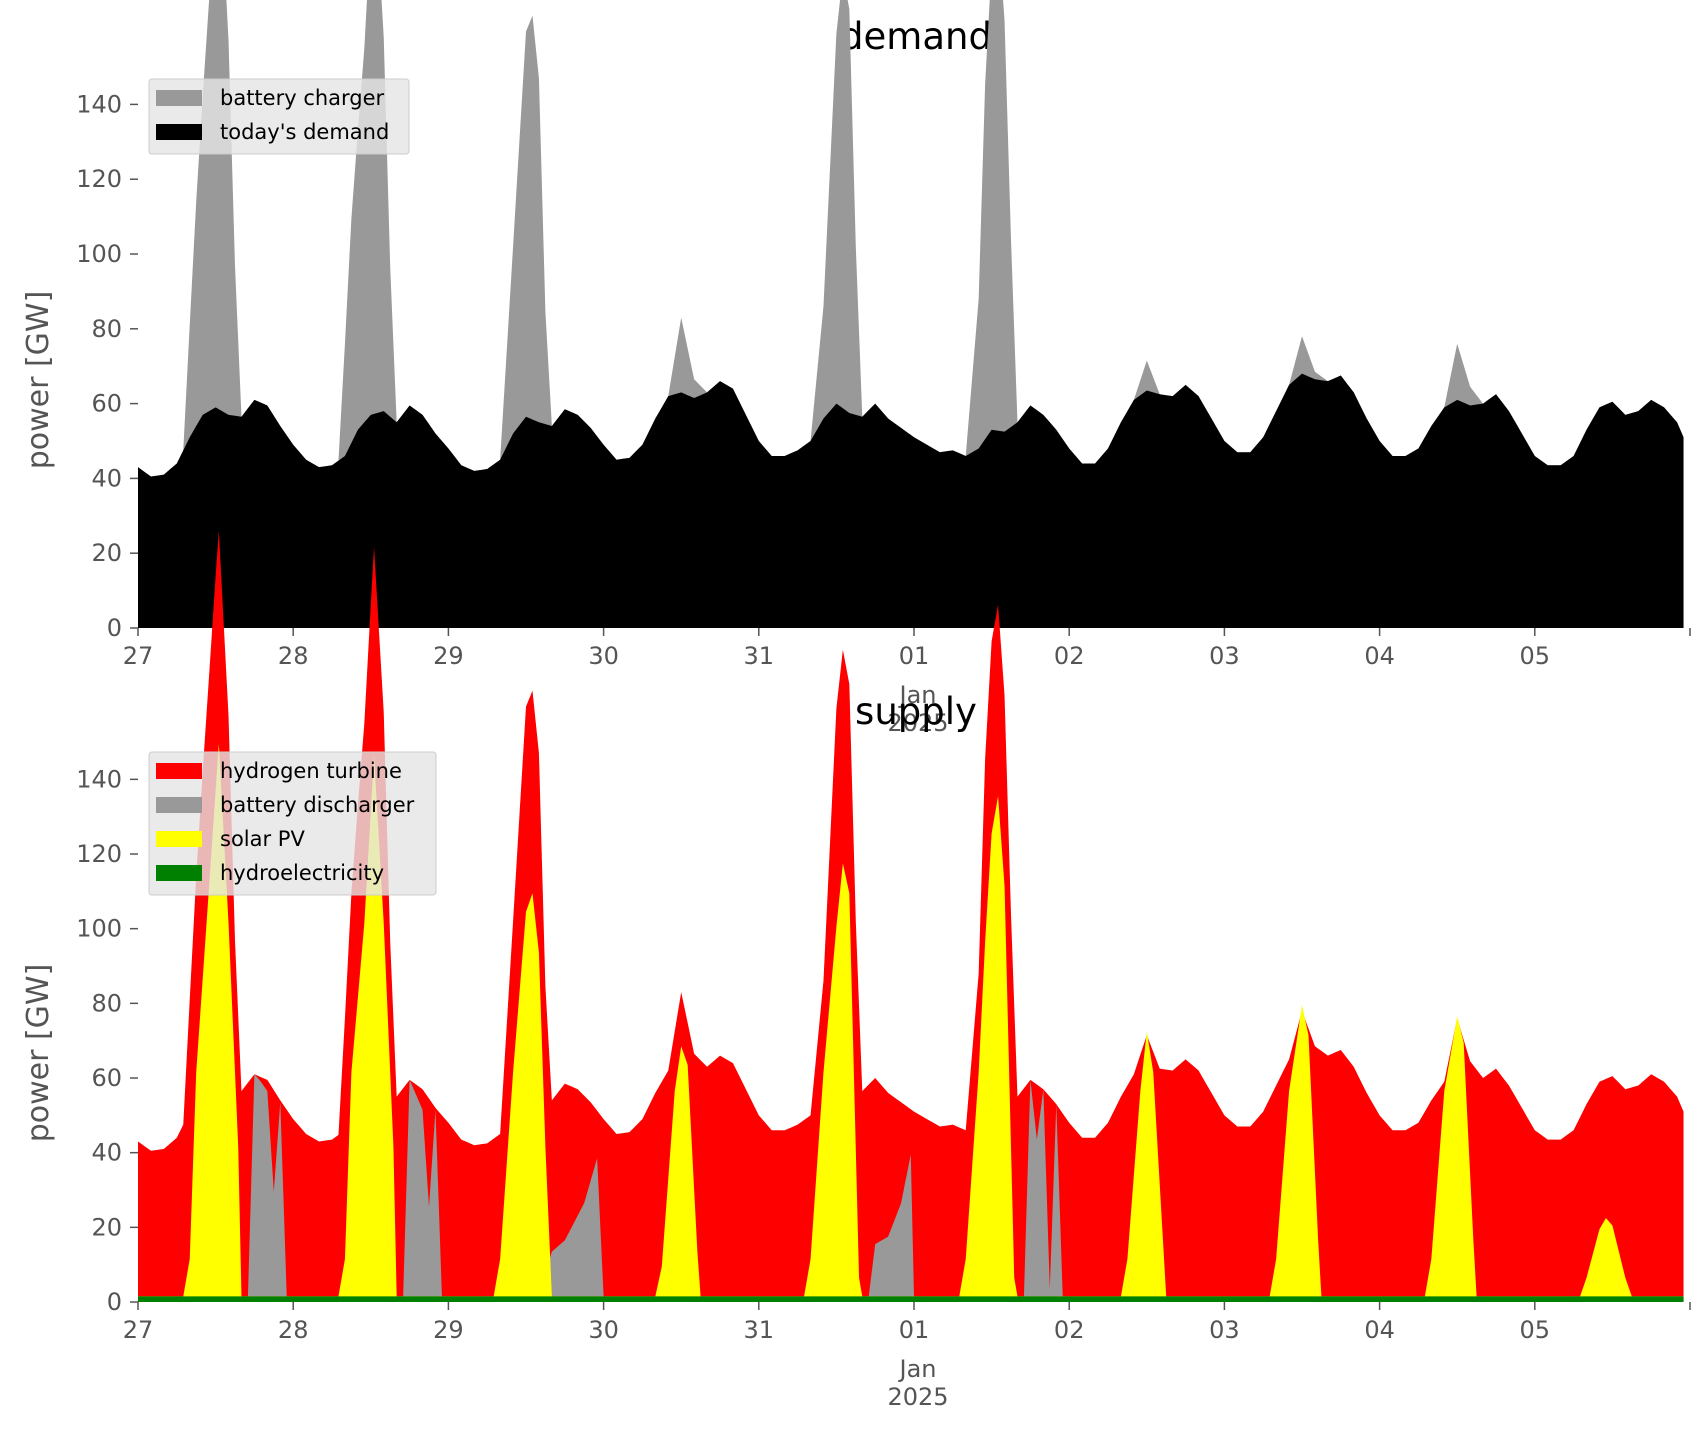 The image size is (1706, 1431). Describe the element at coordinates (107, 366) in the screenshot. I see `demand-y-ticks: 0 20 40 60 80 100 120 140` at that location.